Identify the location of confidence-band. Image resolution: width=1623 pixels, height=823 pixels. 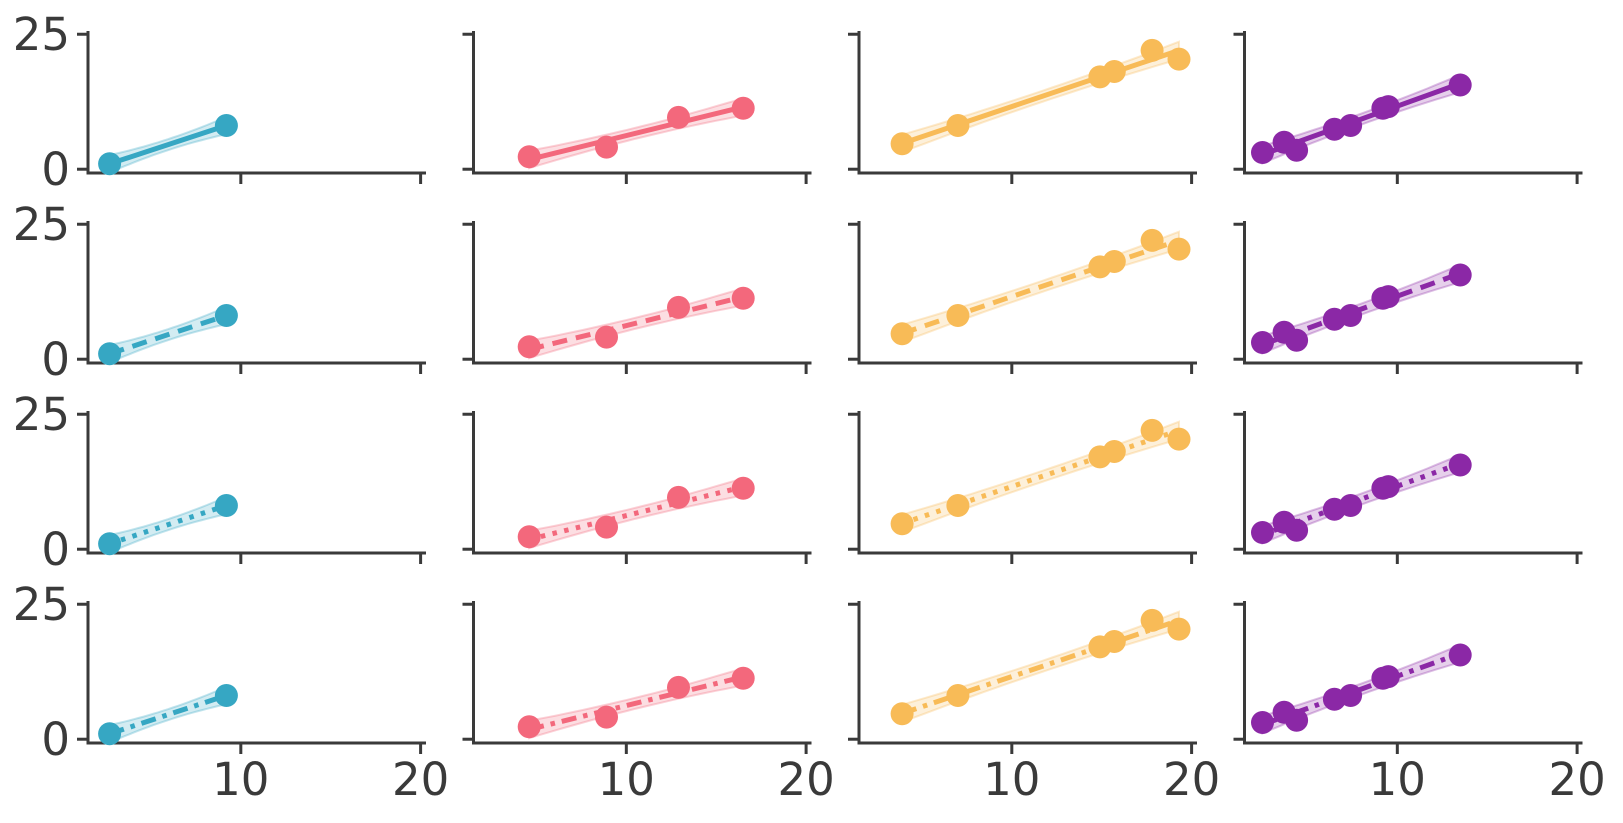
(168, 715).